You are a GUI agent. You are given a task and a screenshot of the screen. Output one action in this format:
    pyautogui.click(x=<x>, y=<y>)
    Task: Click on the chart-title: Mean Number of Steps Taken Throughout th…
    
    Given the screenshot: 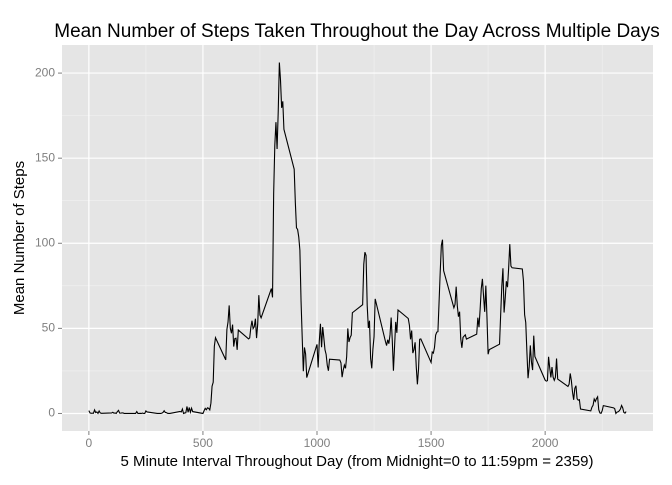 What is the action you would take?
    pyautogui.click(x=357, y=31)
    